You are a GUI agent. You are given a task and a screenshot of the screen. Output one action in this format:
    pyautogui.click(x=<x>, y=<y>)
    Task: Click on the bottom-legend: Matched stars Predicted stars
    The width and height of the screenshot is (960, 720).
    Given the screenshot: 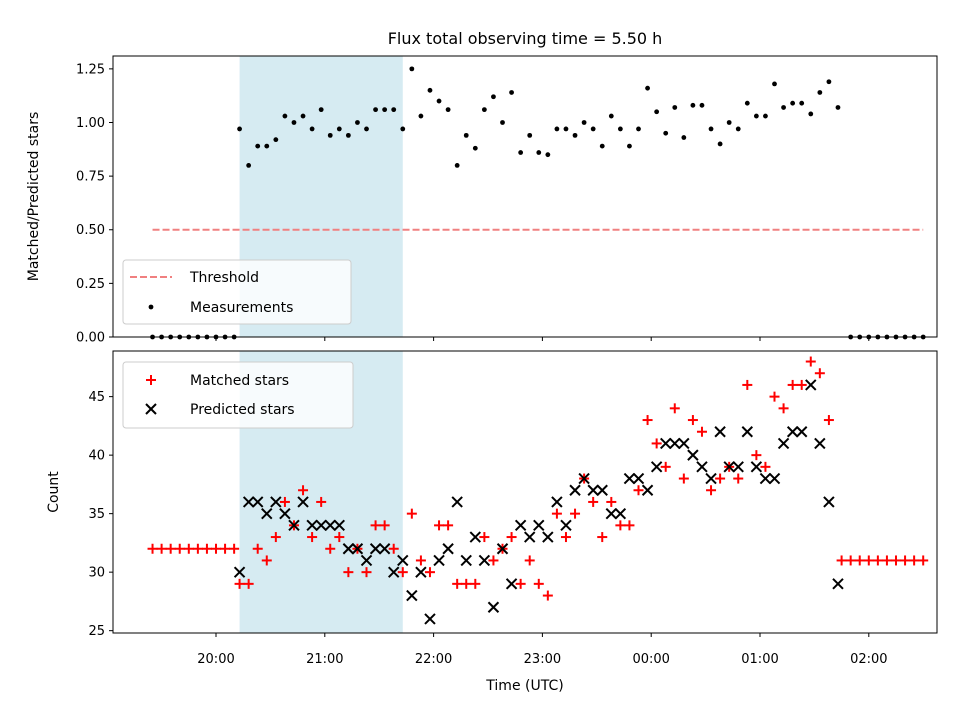 What is the action you would take?
    pyautogui.click(x=238, y=395)
    